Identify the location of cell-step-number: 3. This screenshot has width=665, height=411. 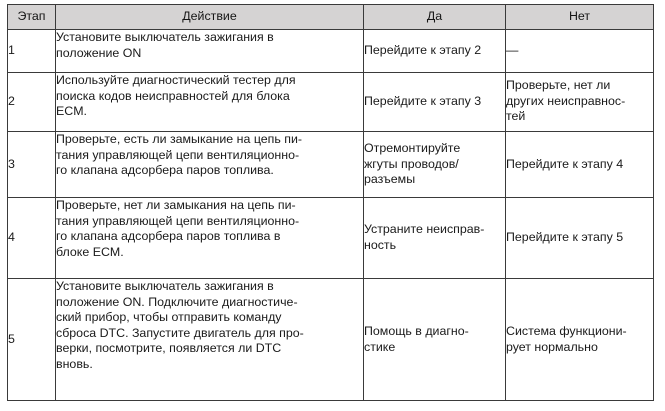
(31, 164).